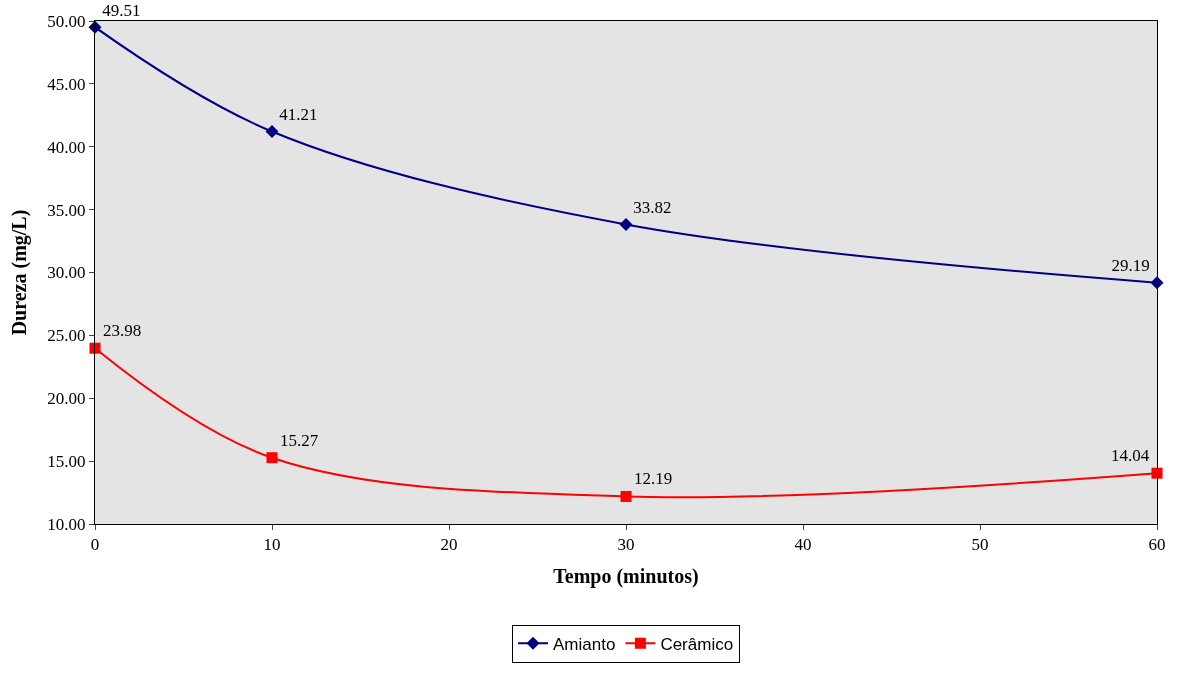 The height and width of the screenshot is (675, 1178). I want to click on y-tick-label: 10.00, so click(66, 524).